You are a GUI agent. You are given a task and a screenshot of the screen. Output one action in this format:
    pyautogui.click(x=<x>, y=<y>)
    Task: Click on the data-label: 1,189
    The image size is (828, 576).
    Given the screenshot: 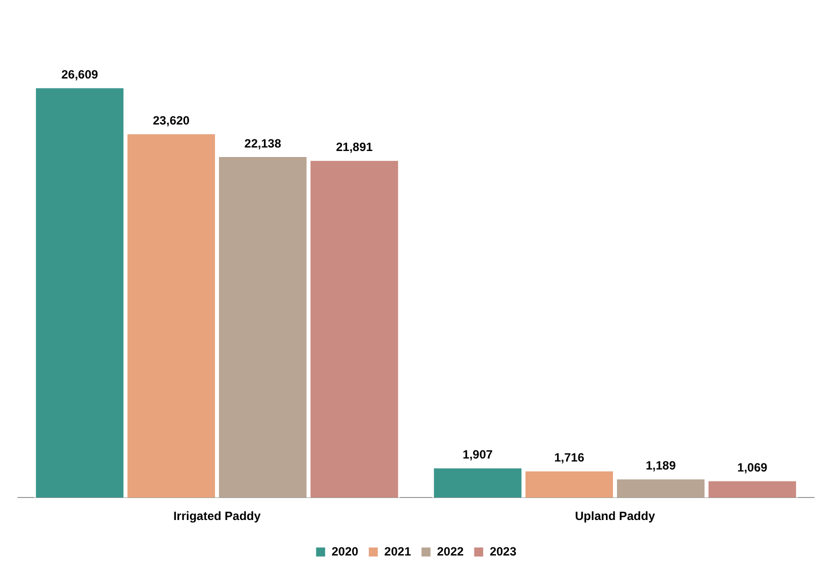 What is the action you would take?
    pyautogui.click(x=661, y=465)
    